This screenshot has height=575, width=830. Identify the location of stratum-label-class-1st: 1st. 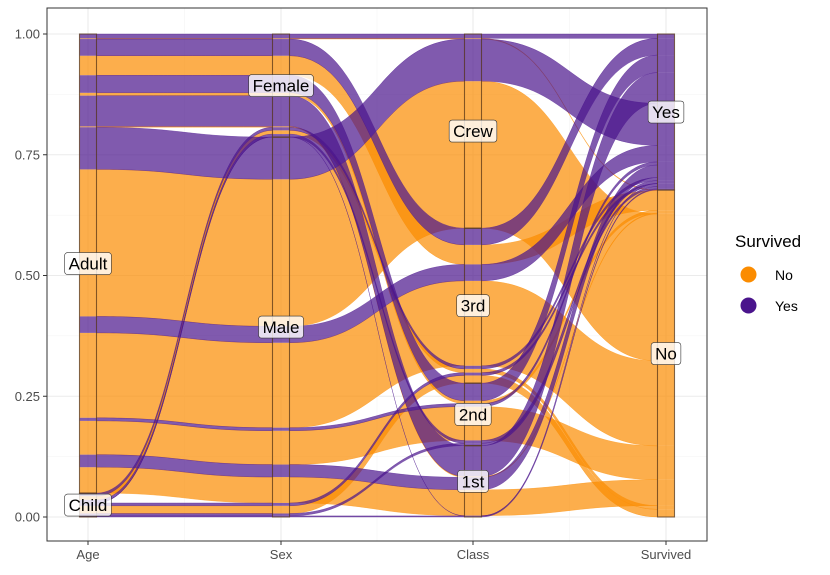
(473, 481).